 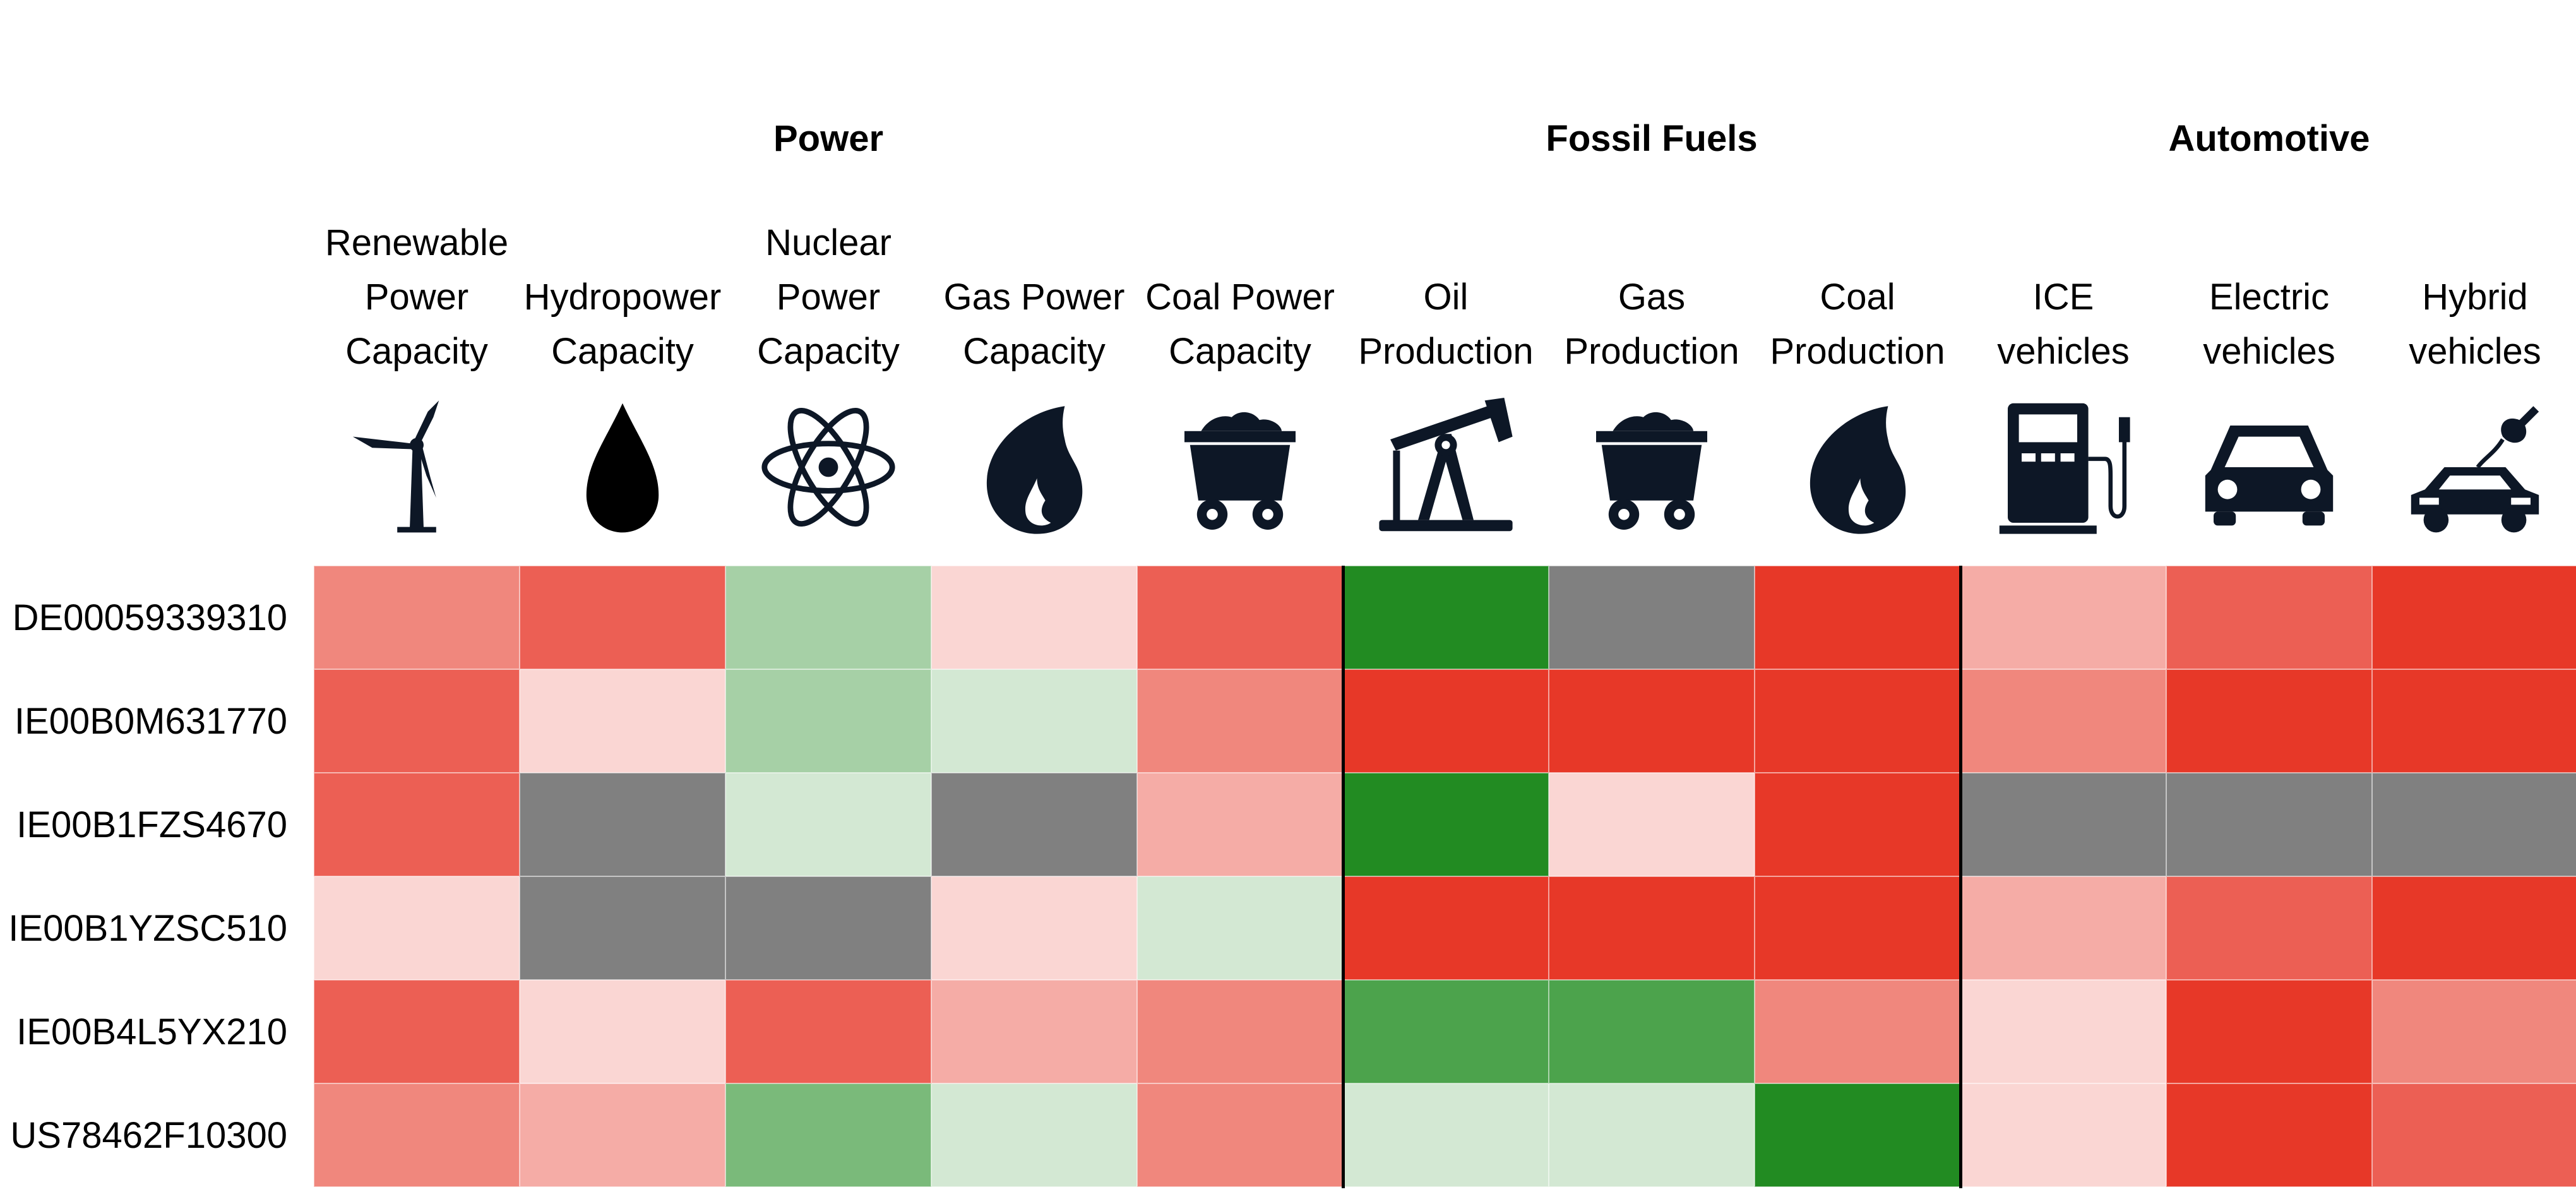 I want to click on plug-car-icon, so click(x=2474, y=467).